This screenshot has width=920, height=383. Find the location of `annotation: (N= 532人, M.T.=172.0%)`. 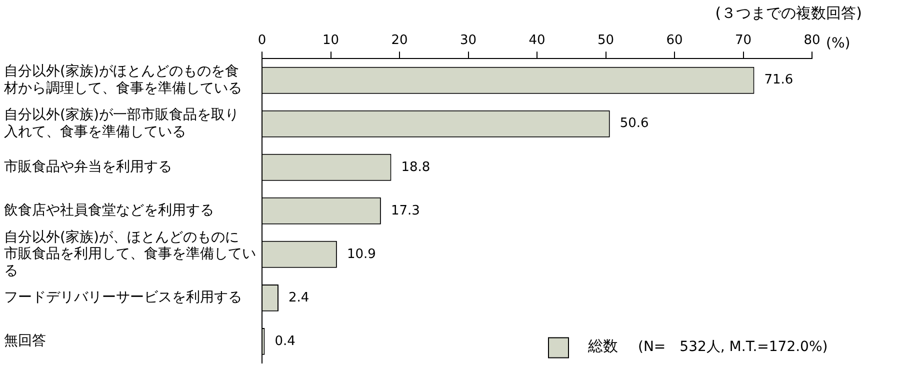

annotation: (N= 532人, M.T.=172.0%) is located at coordinates (733, 346).